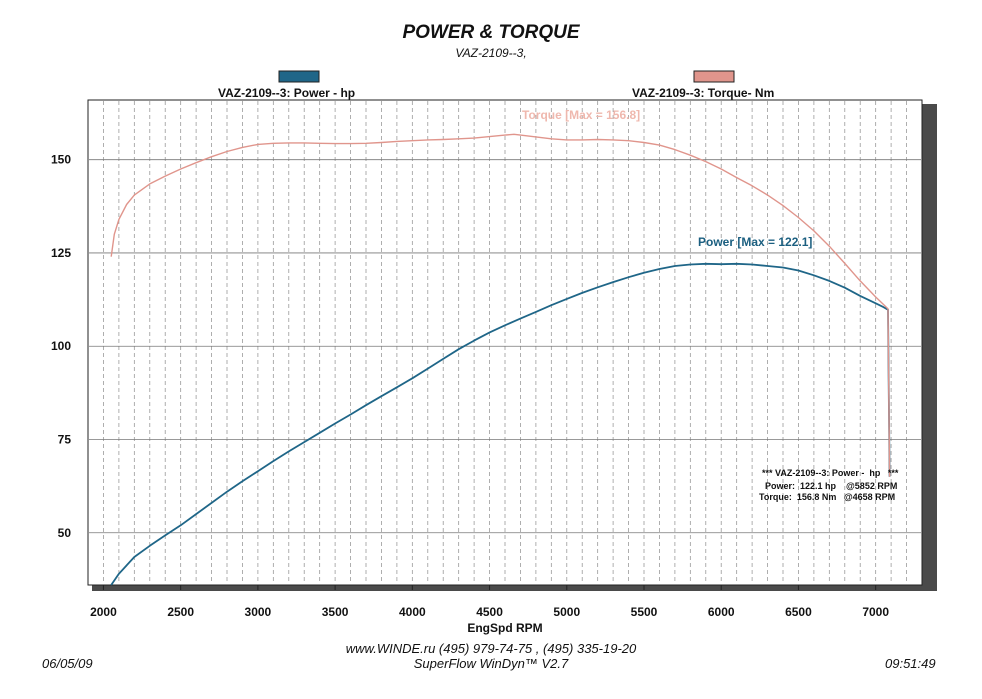 Image resolution: width=982 pixels, height=699 pixels. I want to click on chart-subtitle: VAZ-2109--3,, so click(491, 53).